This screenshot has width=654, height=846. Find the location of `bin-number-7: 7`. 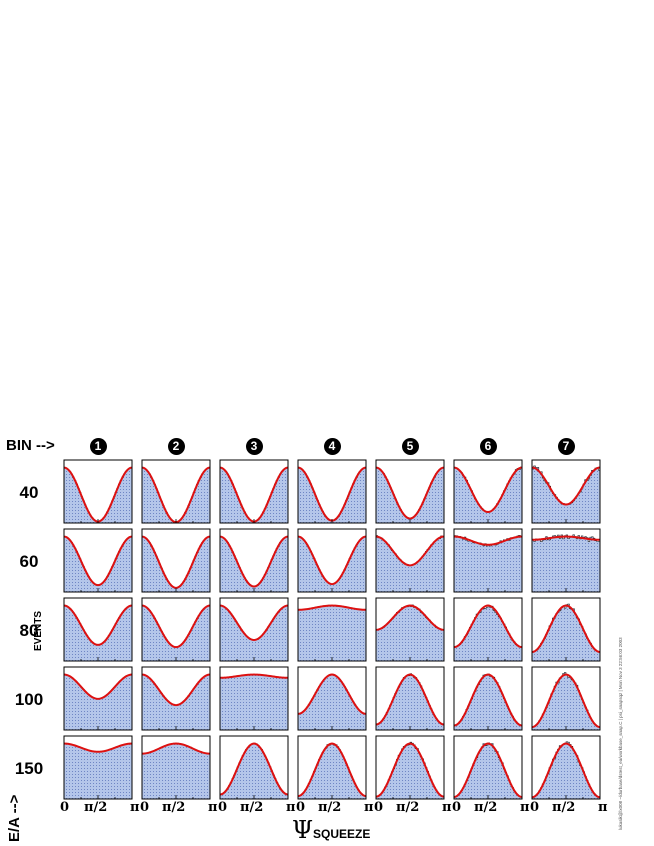

bin-number-7: 7 is located at coordinates (566, 446).